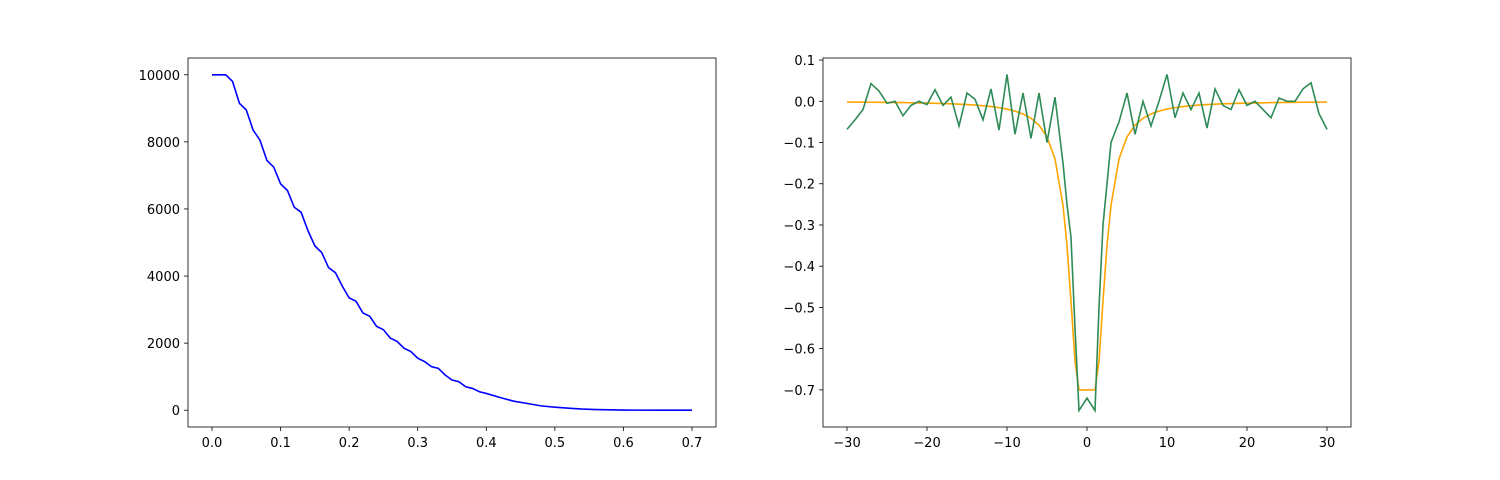 This screenshot has width=1500, height=480. I want to click on x-tick-label: 0.1, so click(280, 443).